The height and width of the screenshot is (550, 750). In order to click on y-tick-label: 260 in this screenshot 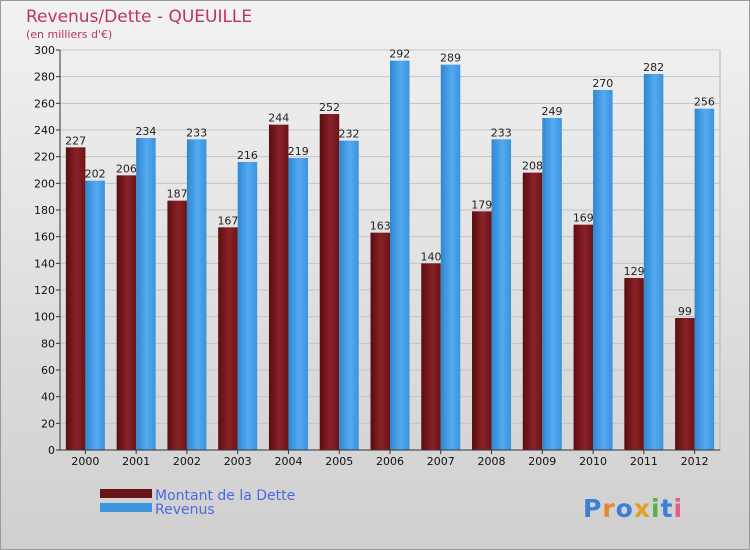, I will do `click(44, 103)`.